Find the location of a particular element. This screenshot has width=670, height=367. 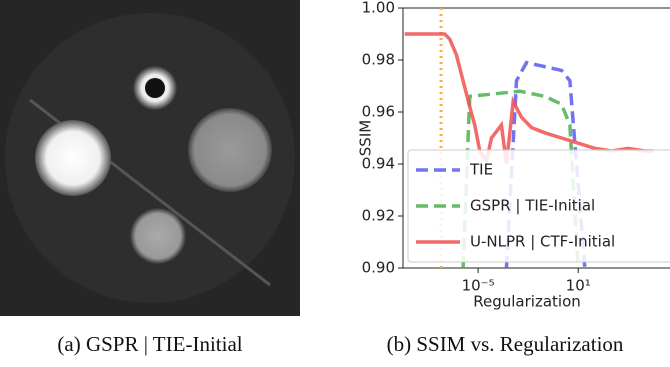

y-tick-label: 0.98 is located at coordinates (378, 60).